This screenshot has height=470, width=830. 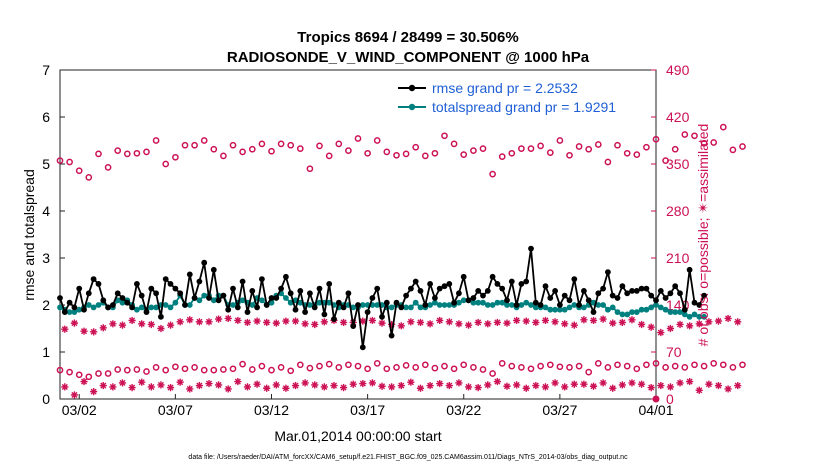 I want to click on x-tick-label: 03/17, so click(x=367, y=410).